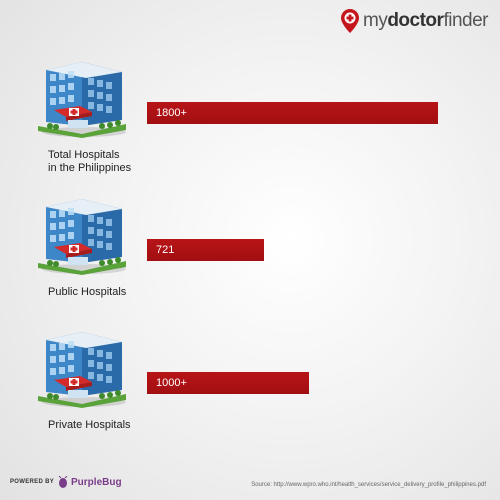 The width and height of the screenshot is (500, 500). I want to click on category-label: Public Hospitals, so click(87, 292).